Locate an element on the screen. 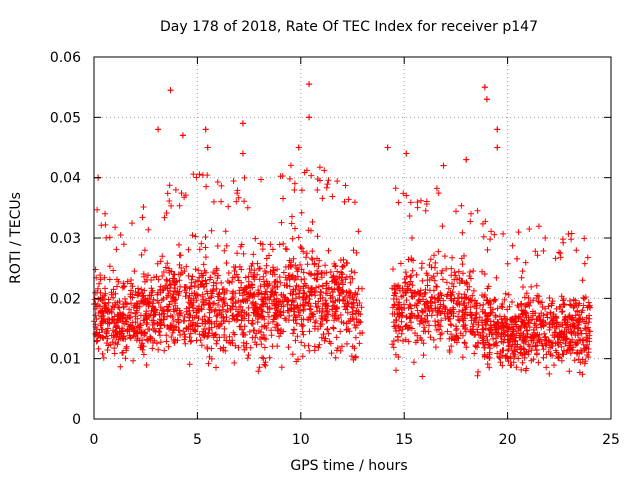 The image size is (640, 480). y-tick-label: 0.06 is located at coordinates (65, 58).